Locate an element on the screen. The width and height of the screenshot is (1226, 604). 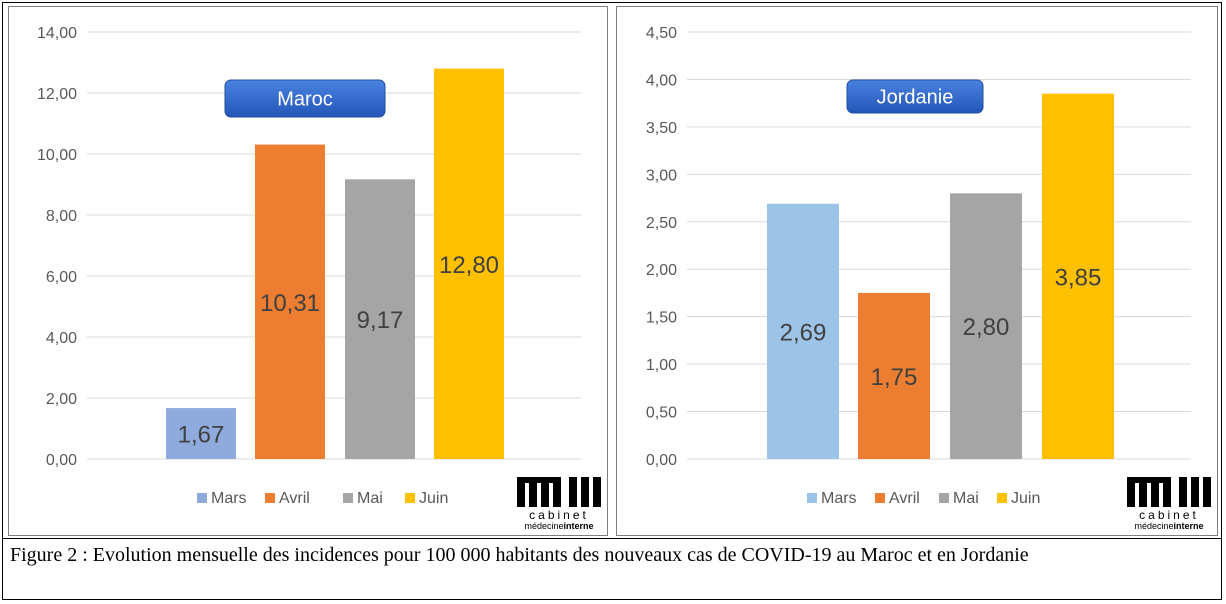
bar-value-label: 3,85 is located at coordinates (1078, 277).